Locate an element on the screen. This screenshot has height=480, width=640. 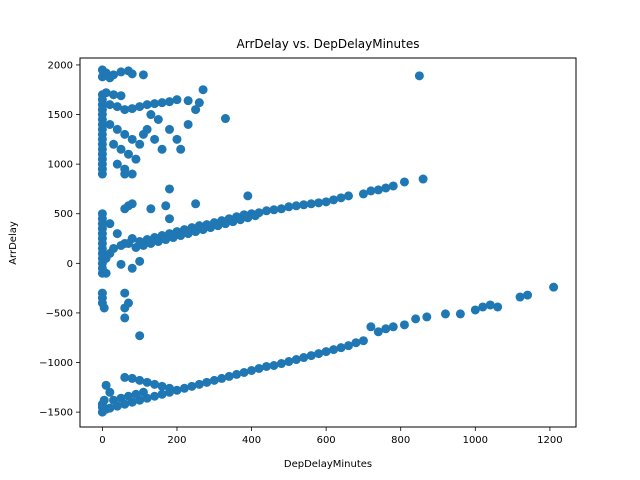
chart-title: ArrDelay vs. DepDelayMinutes is located at coordinates (328, 44).